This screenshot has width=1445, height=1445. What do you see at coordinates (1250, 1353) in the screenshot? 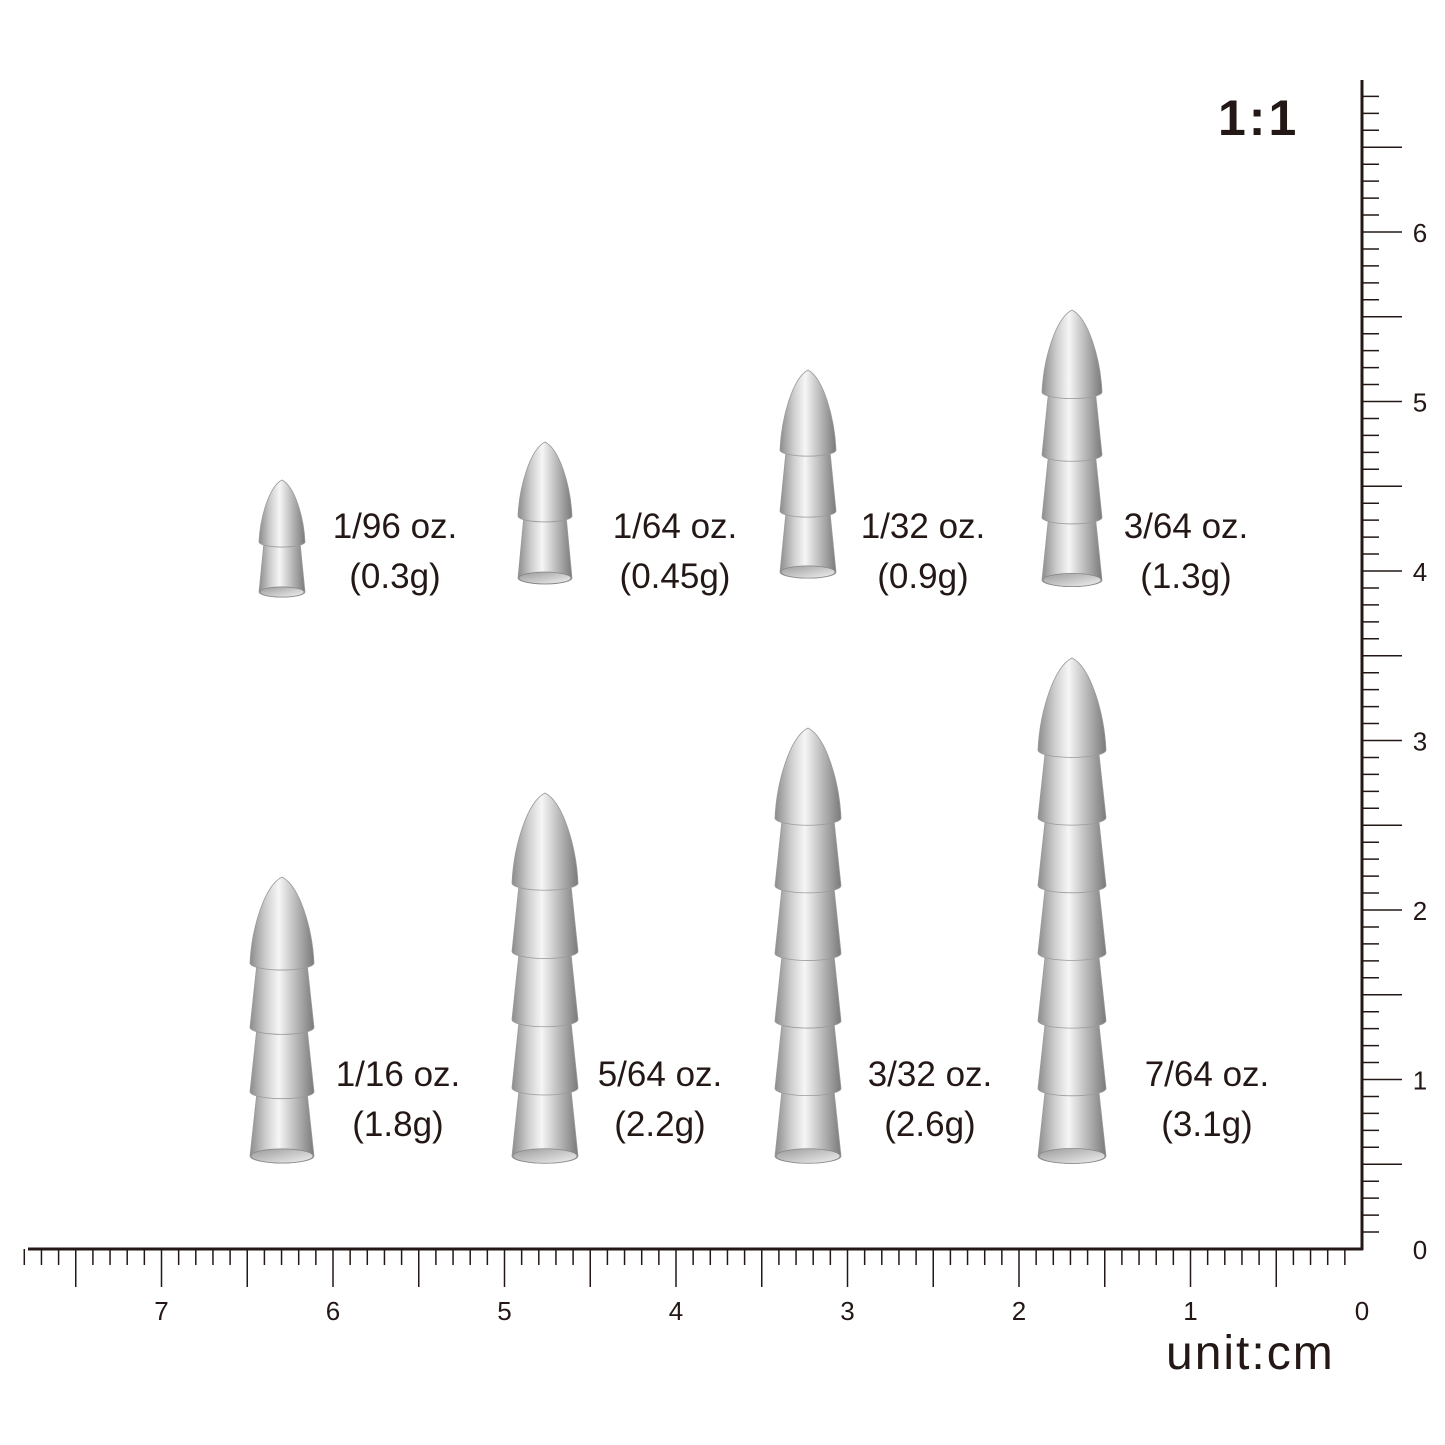
I see `unit-label: unit:cm` at bounding box center [1250, 1353].